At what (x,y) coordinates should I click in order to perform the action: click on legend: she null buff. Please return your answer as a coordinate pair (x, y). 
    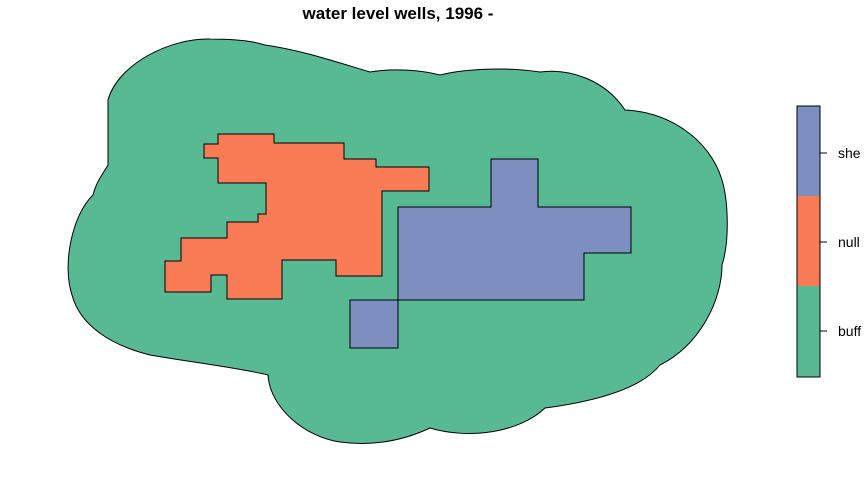
    Looking at the image, I should click on (828, 241).